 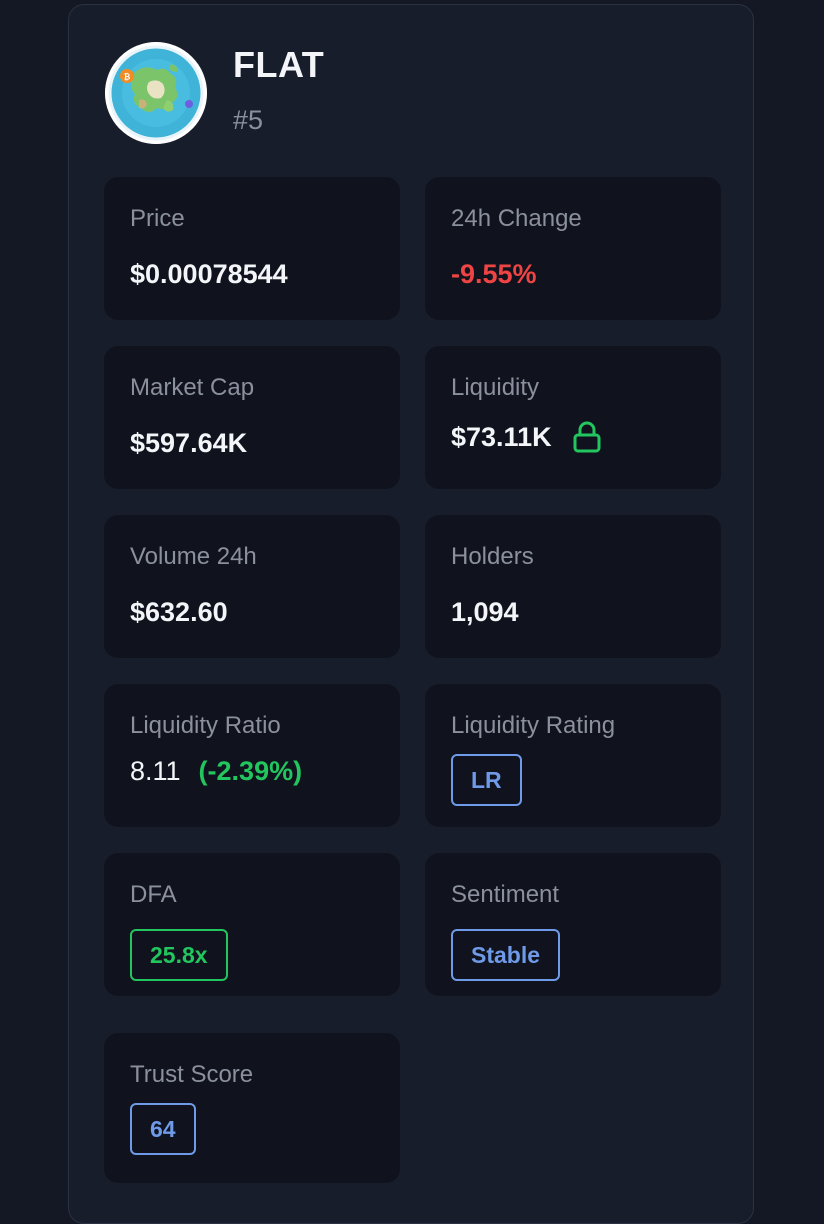 I want to click on price-tile: Price $0.00078544, so click(x=252, y=248).